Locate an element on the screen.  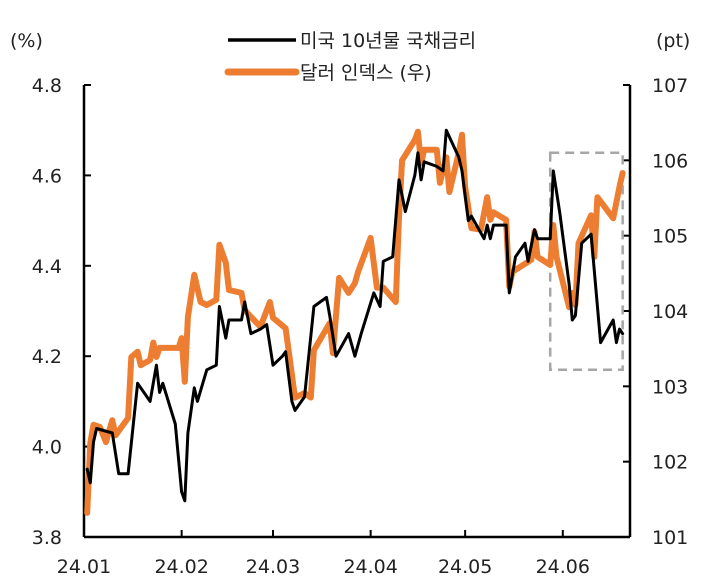
left-tick-label: 4.0 is located at coordinates (47, 448).